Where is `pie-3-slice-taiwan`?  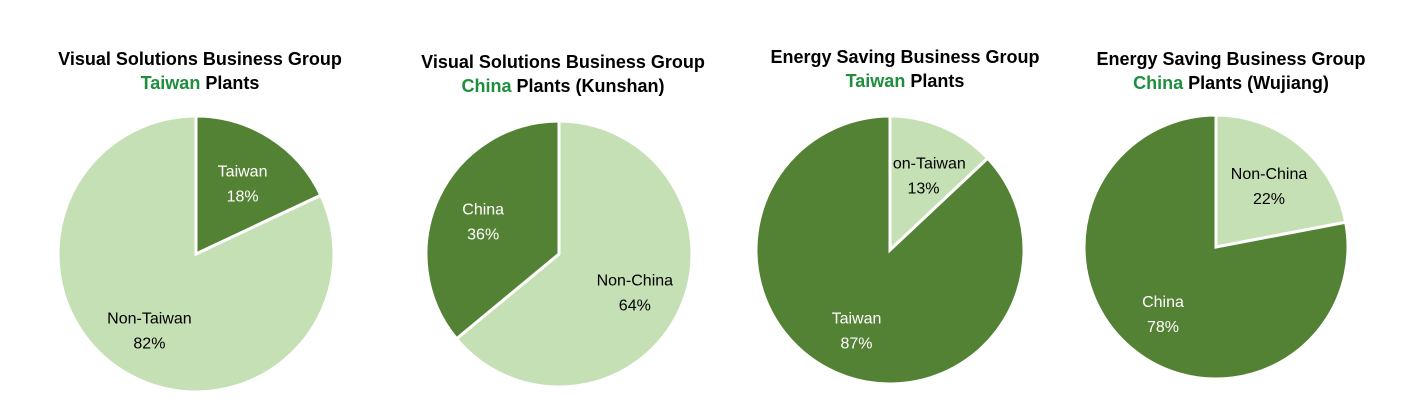
pie-3-slice-taiwan is located at coordinates (890, 250).